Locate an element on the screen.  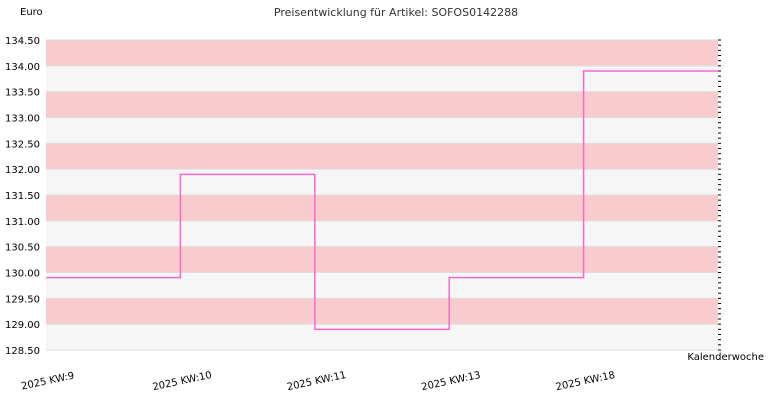
y-tick-label: 128.50 is located at coordinates (22, 351).